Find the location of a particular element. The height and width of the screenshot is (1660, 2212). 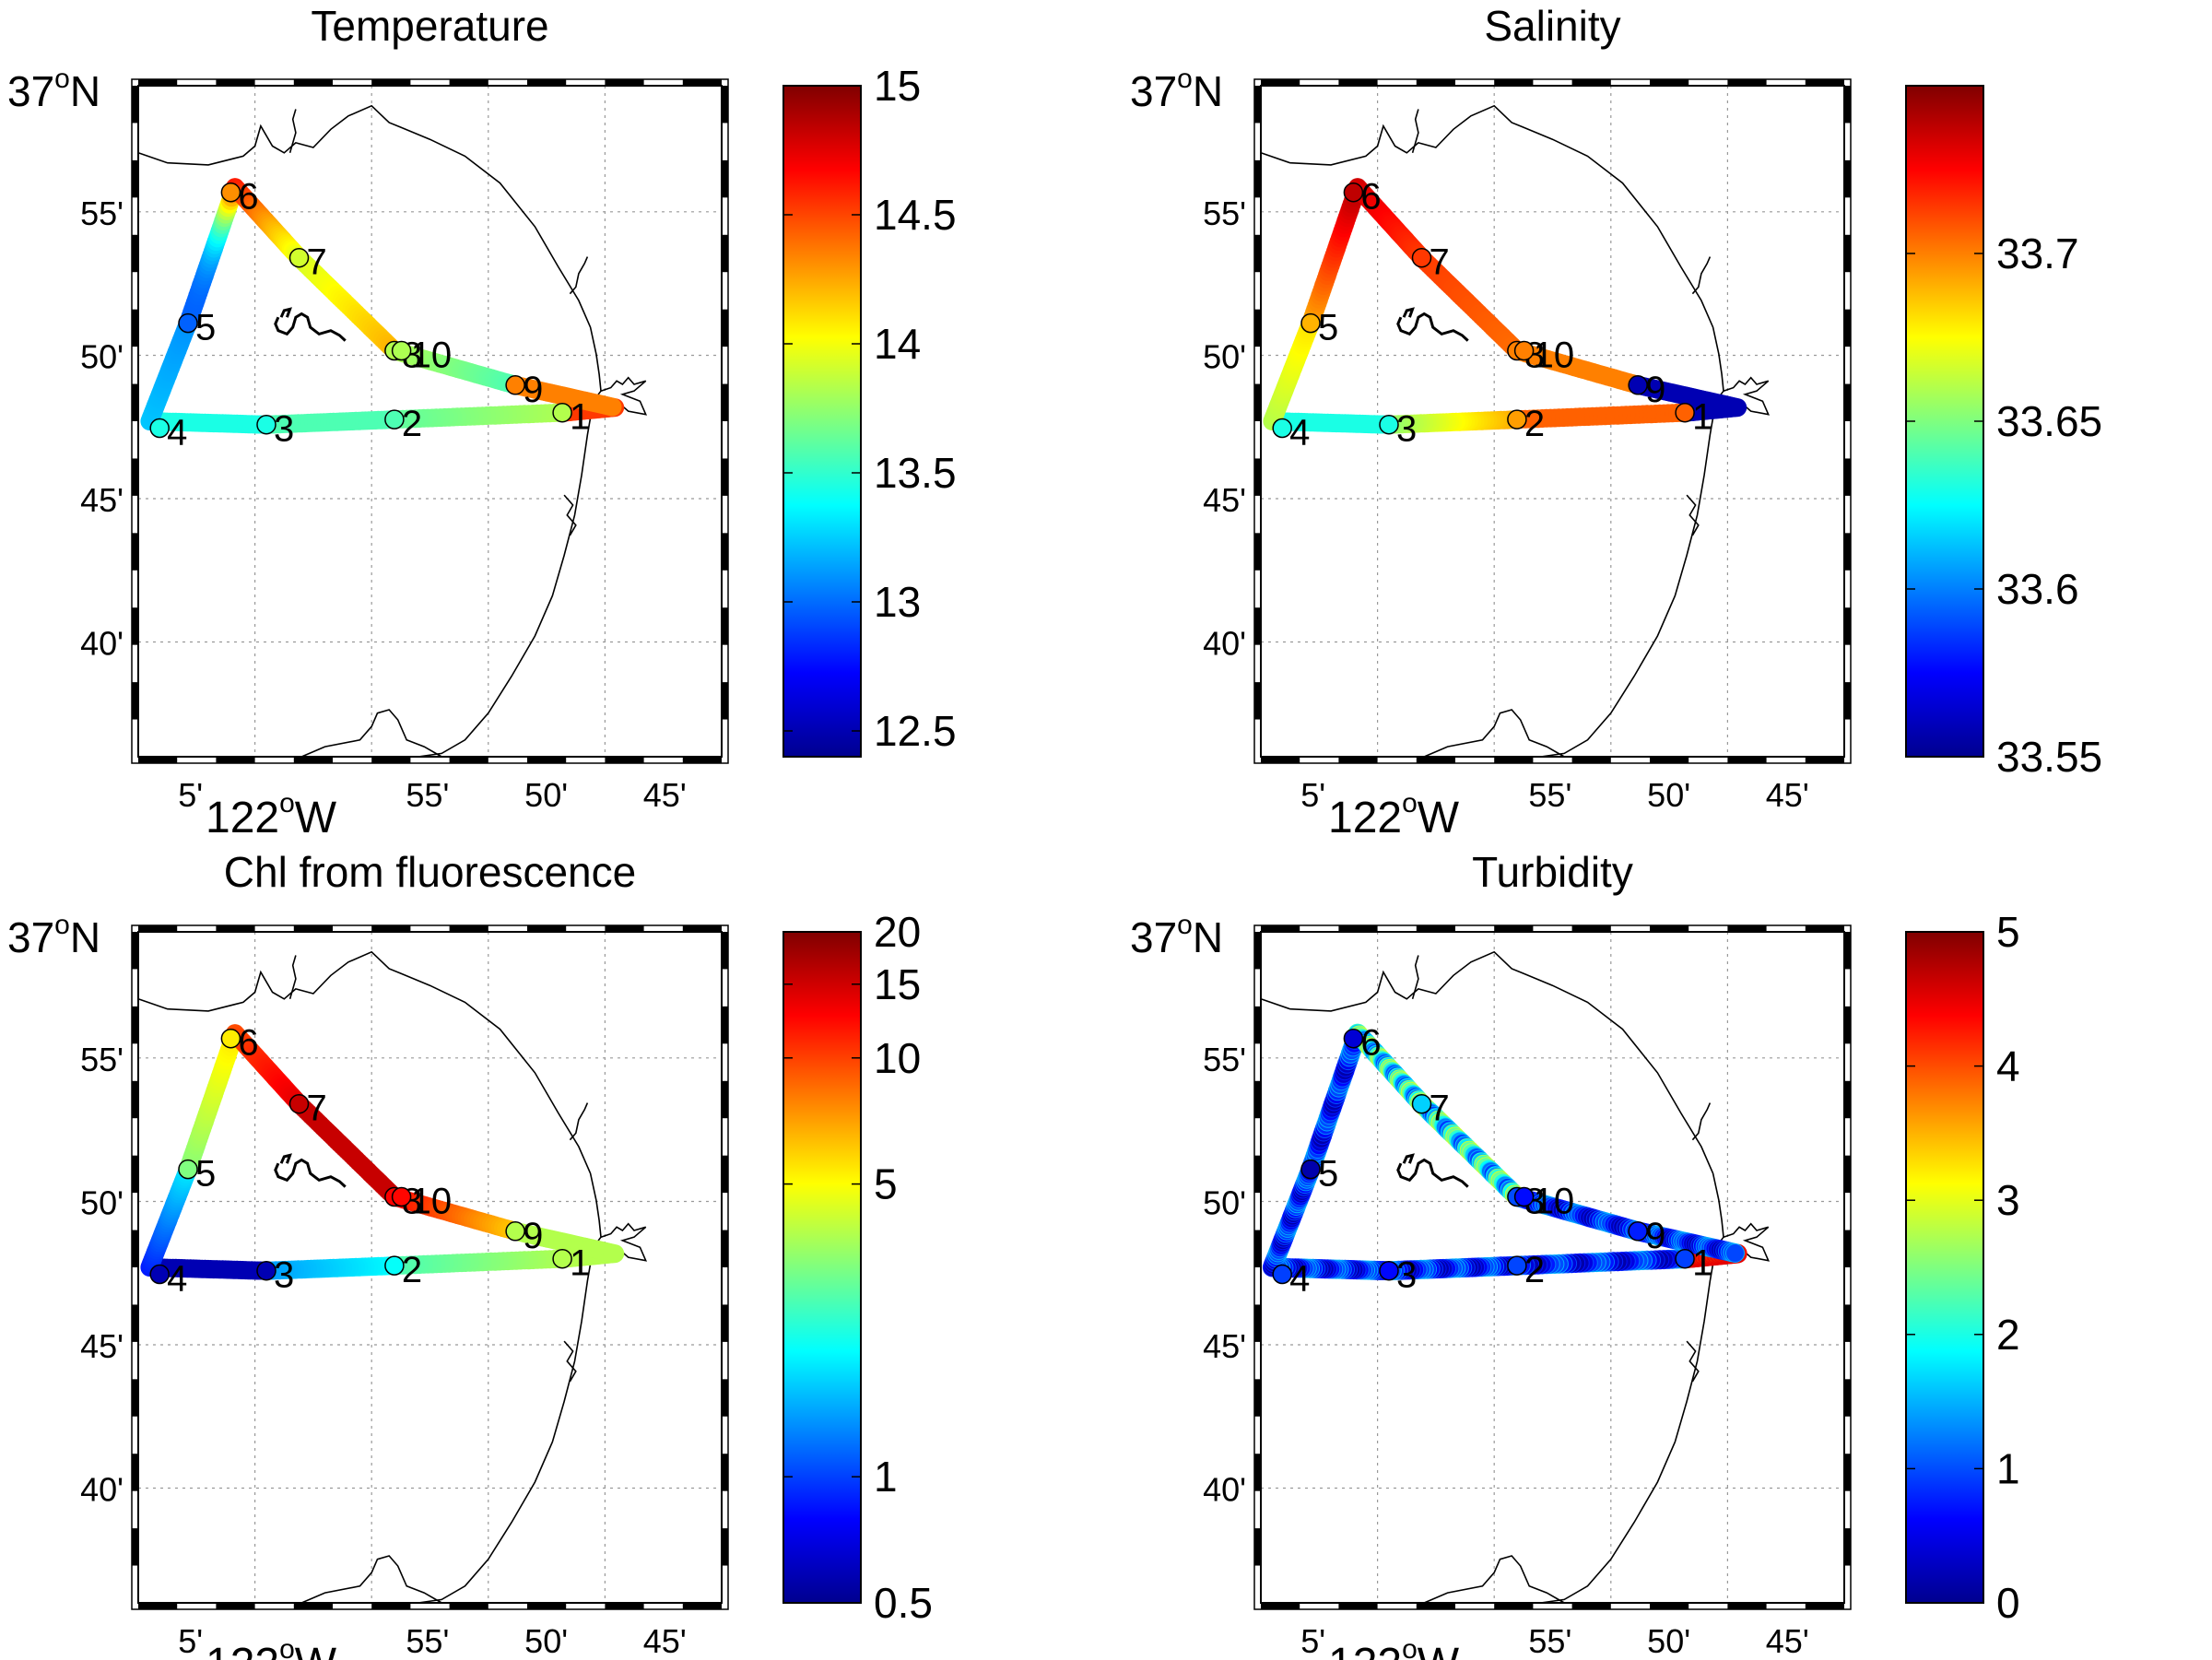

track-sample is located at coordinates (612, 1253).